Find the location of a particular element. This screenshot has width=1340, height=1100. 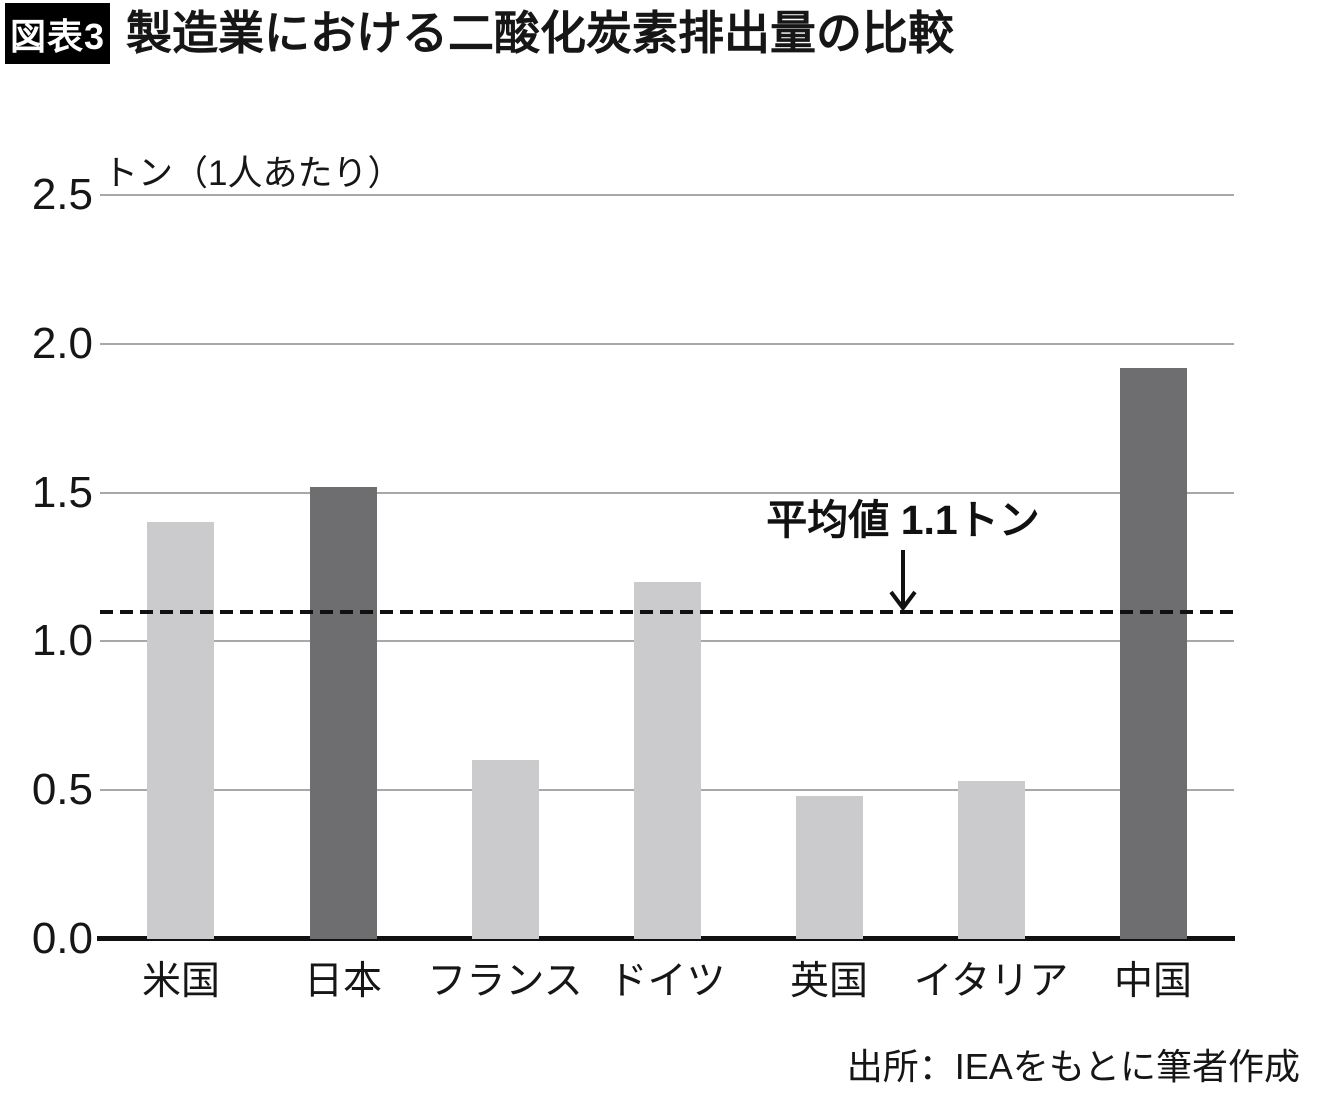

x-axis-label: 日本 is located at coordinates (343, 981).